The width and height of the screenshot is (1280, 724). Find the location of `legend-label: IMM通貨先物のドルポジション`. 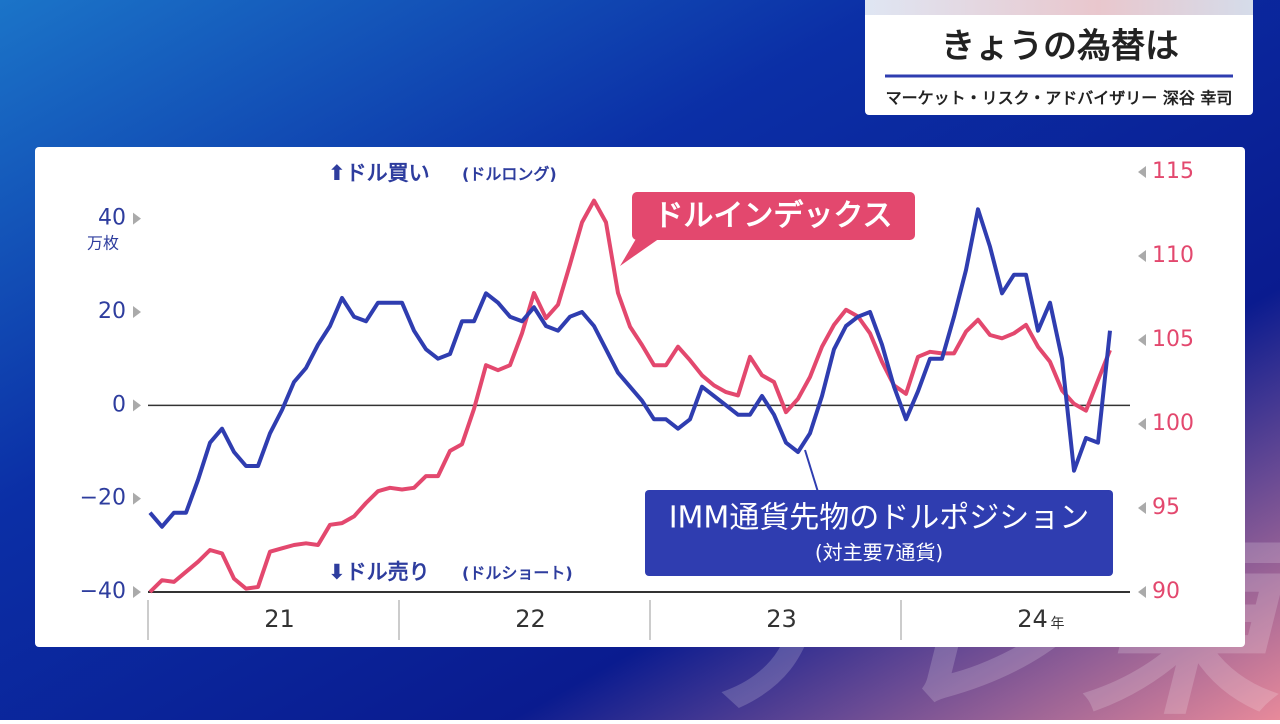

legend-label: IMM通貨先物のドルポジション is located at coordinates (879, 518).